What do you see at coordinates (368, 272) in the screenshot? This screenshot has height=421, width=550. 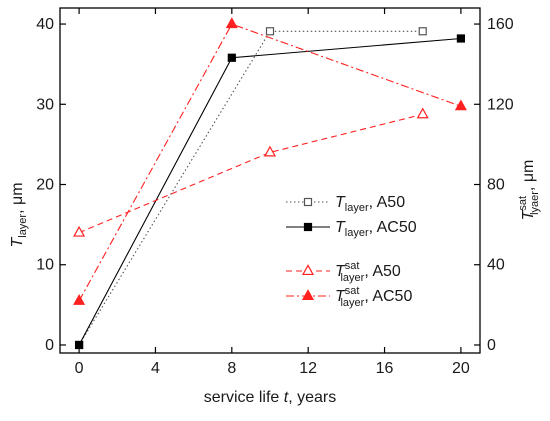 I see `legend-label: Tsat layer, A50` at bounding box center [368, 272].